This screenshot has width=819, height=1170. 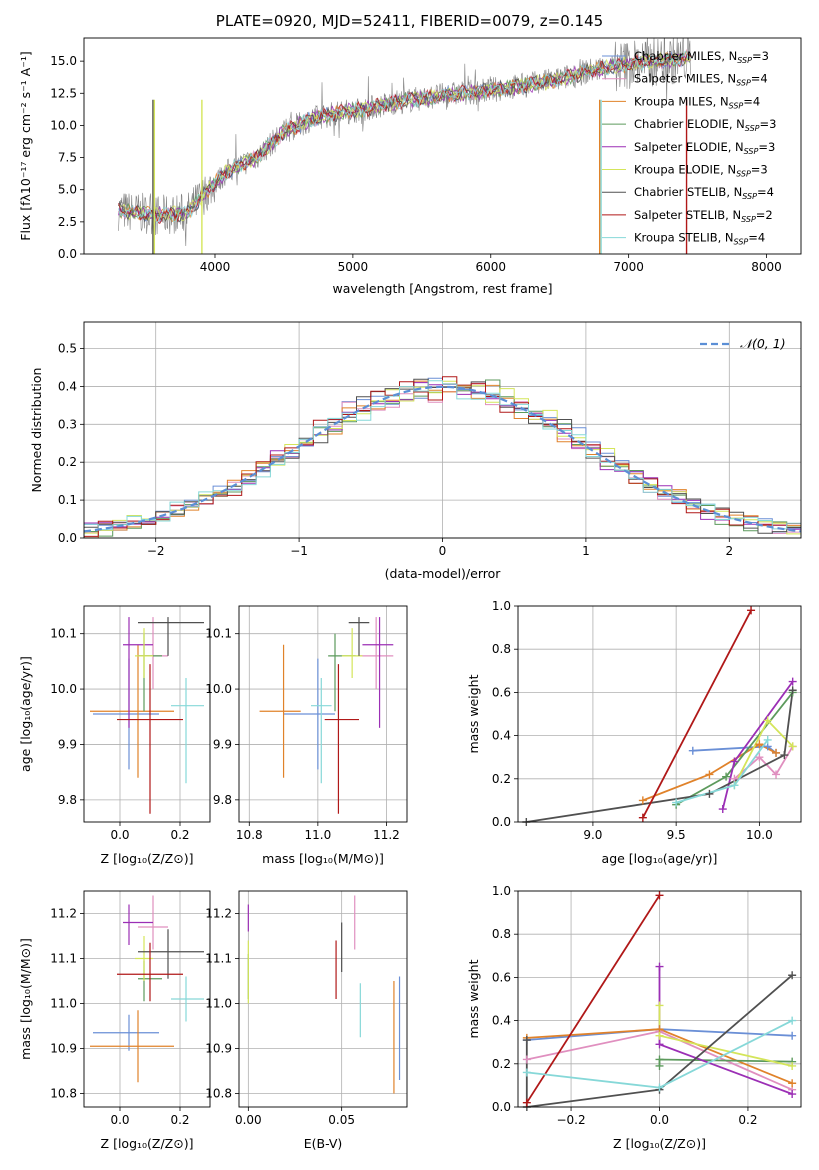 What do you see at coordinates (249, 835) in the screenshot?
I see `x-tick-label: 10.8` at bounding box center [249, 835].